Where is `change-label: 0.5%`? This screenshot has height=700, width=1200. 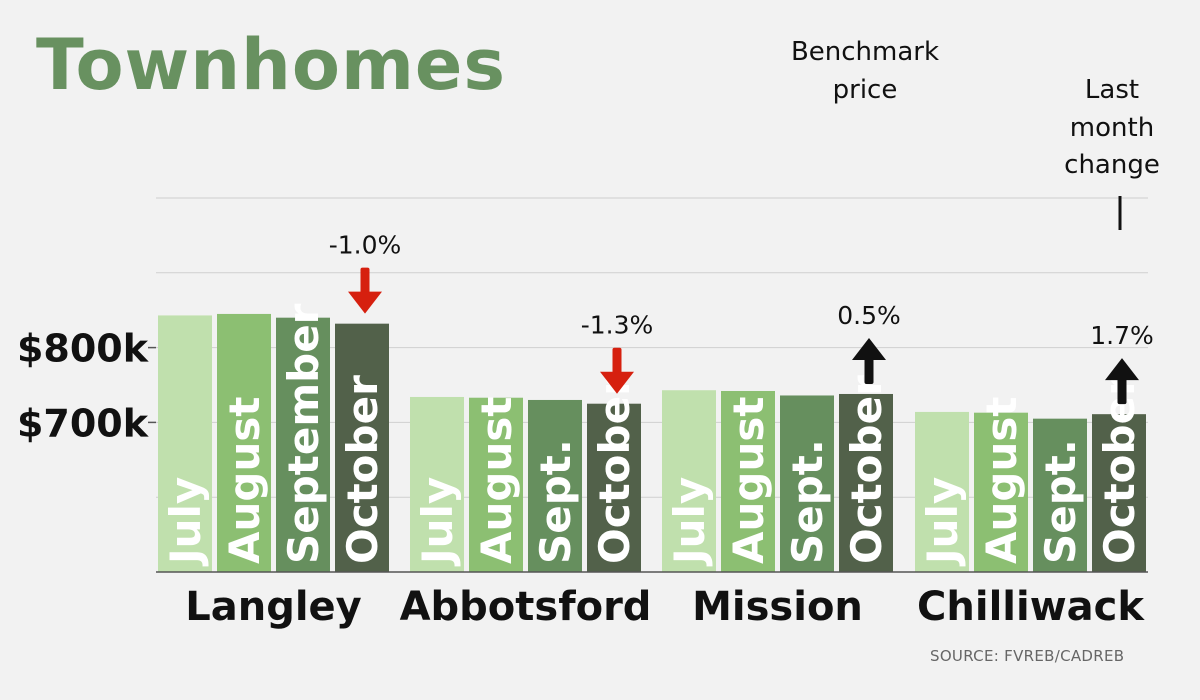
change-label: 0.5% is located at coordinates (869, 315).